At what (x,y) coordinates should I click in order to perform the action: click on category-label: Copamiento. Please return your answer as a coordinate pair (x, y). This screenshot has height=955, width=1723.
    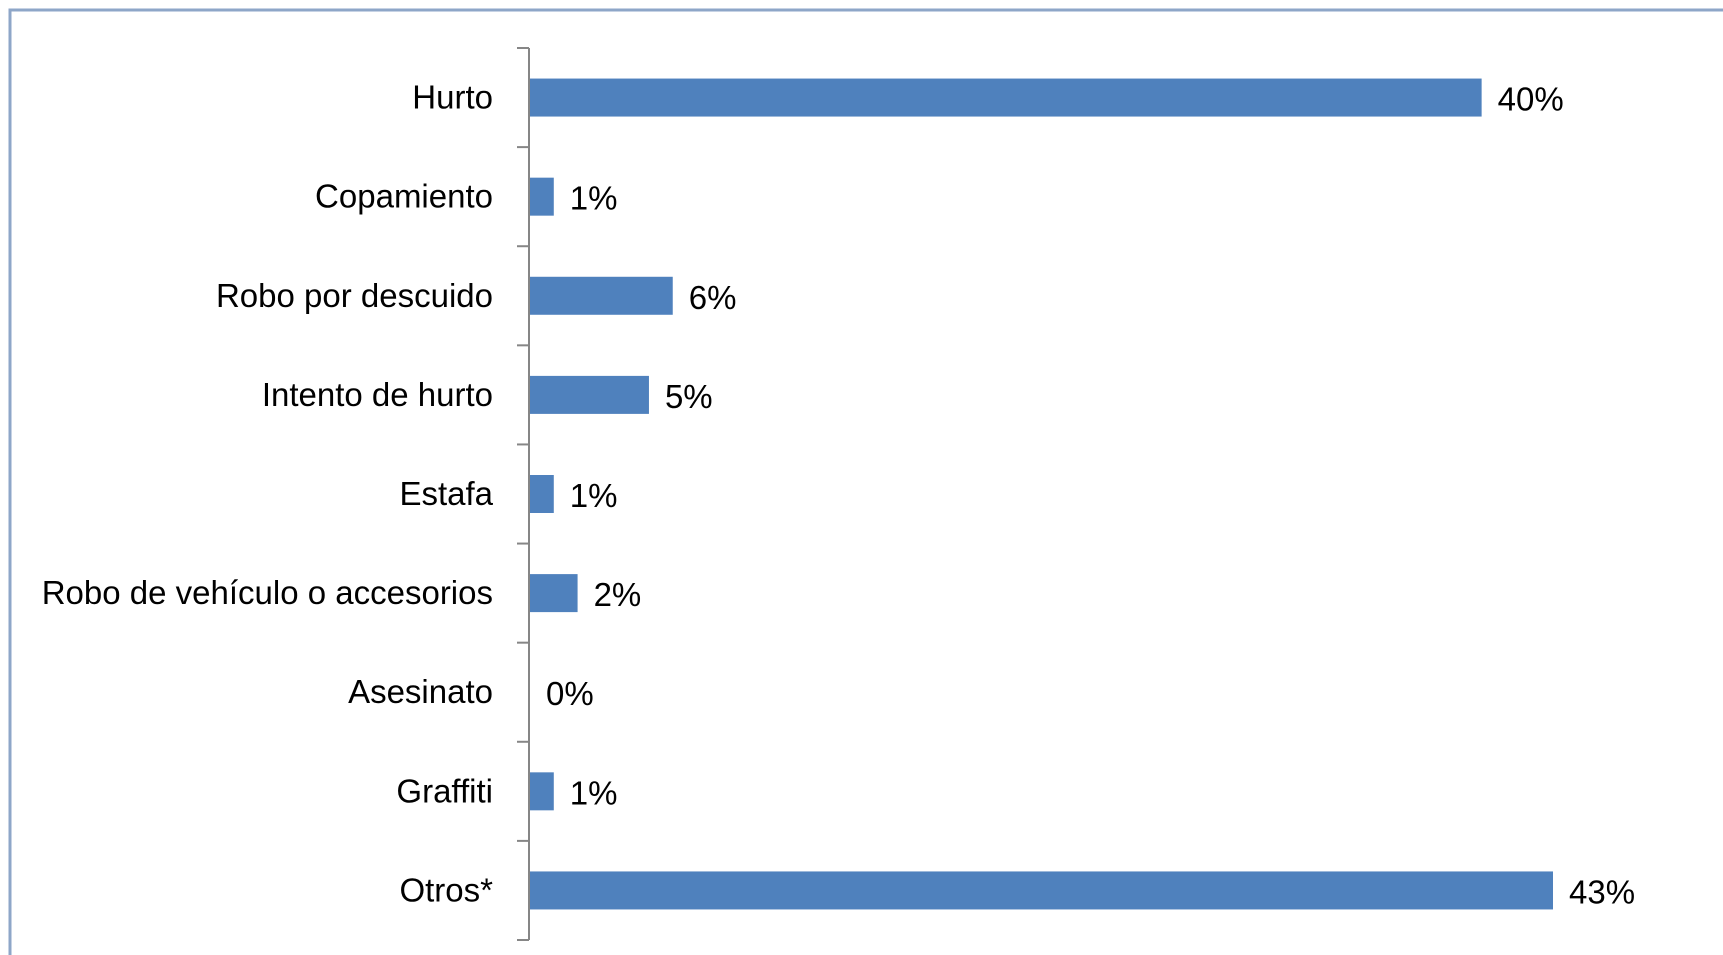
    Looking at the image, I should click on (404, 196).